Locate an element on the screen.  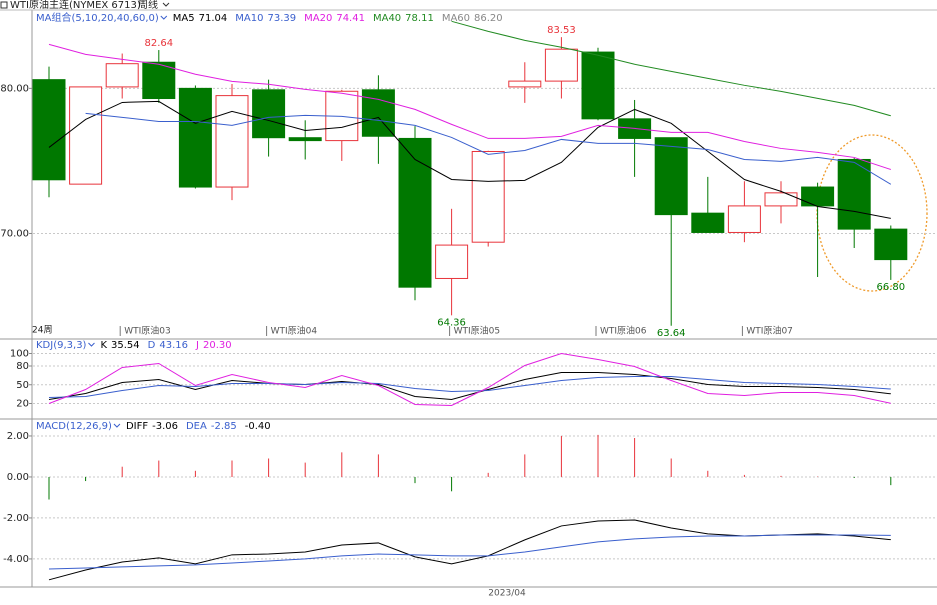
legend-value: 86.20 is located at coordinates (488, 18).